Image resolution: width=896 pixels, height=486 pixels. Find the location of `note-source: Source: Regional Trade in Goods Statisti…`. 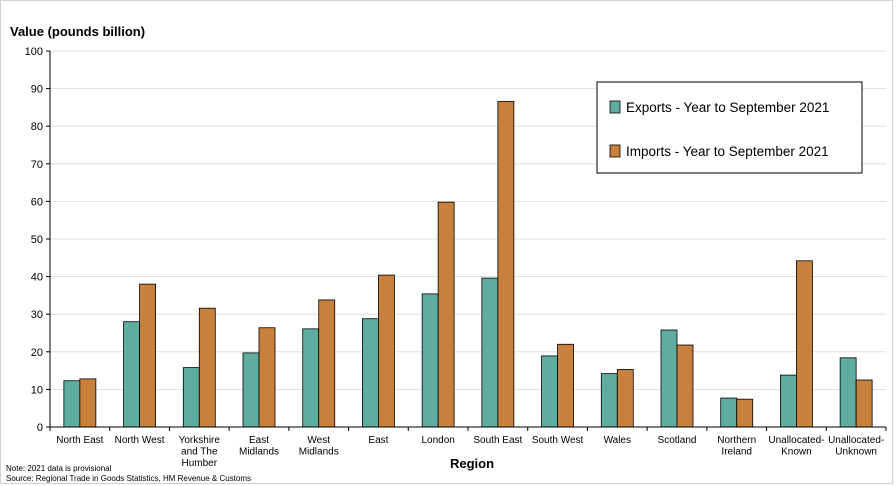

note-source: Source: Regional Trade in Goods Statisti… is located at coordinates (128, 478).